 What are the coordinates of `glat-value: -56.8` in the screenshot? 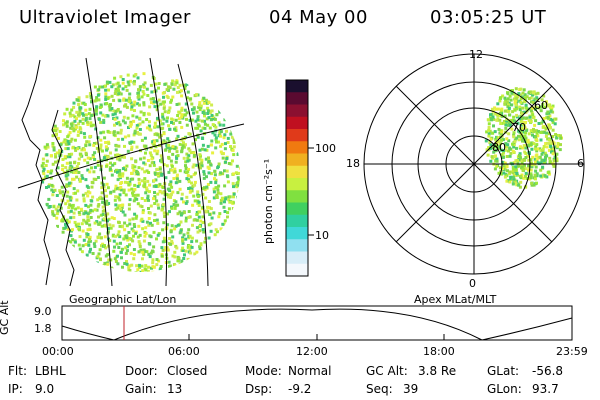 It's located at (548, 371).